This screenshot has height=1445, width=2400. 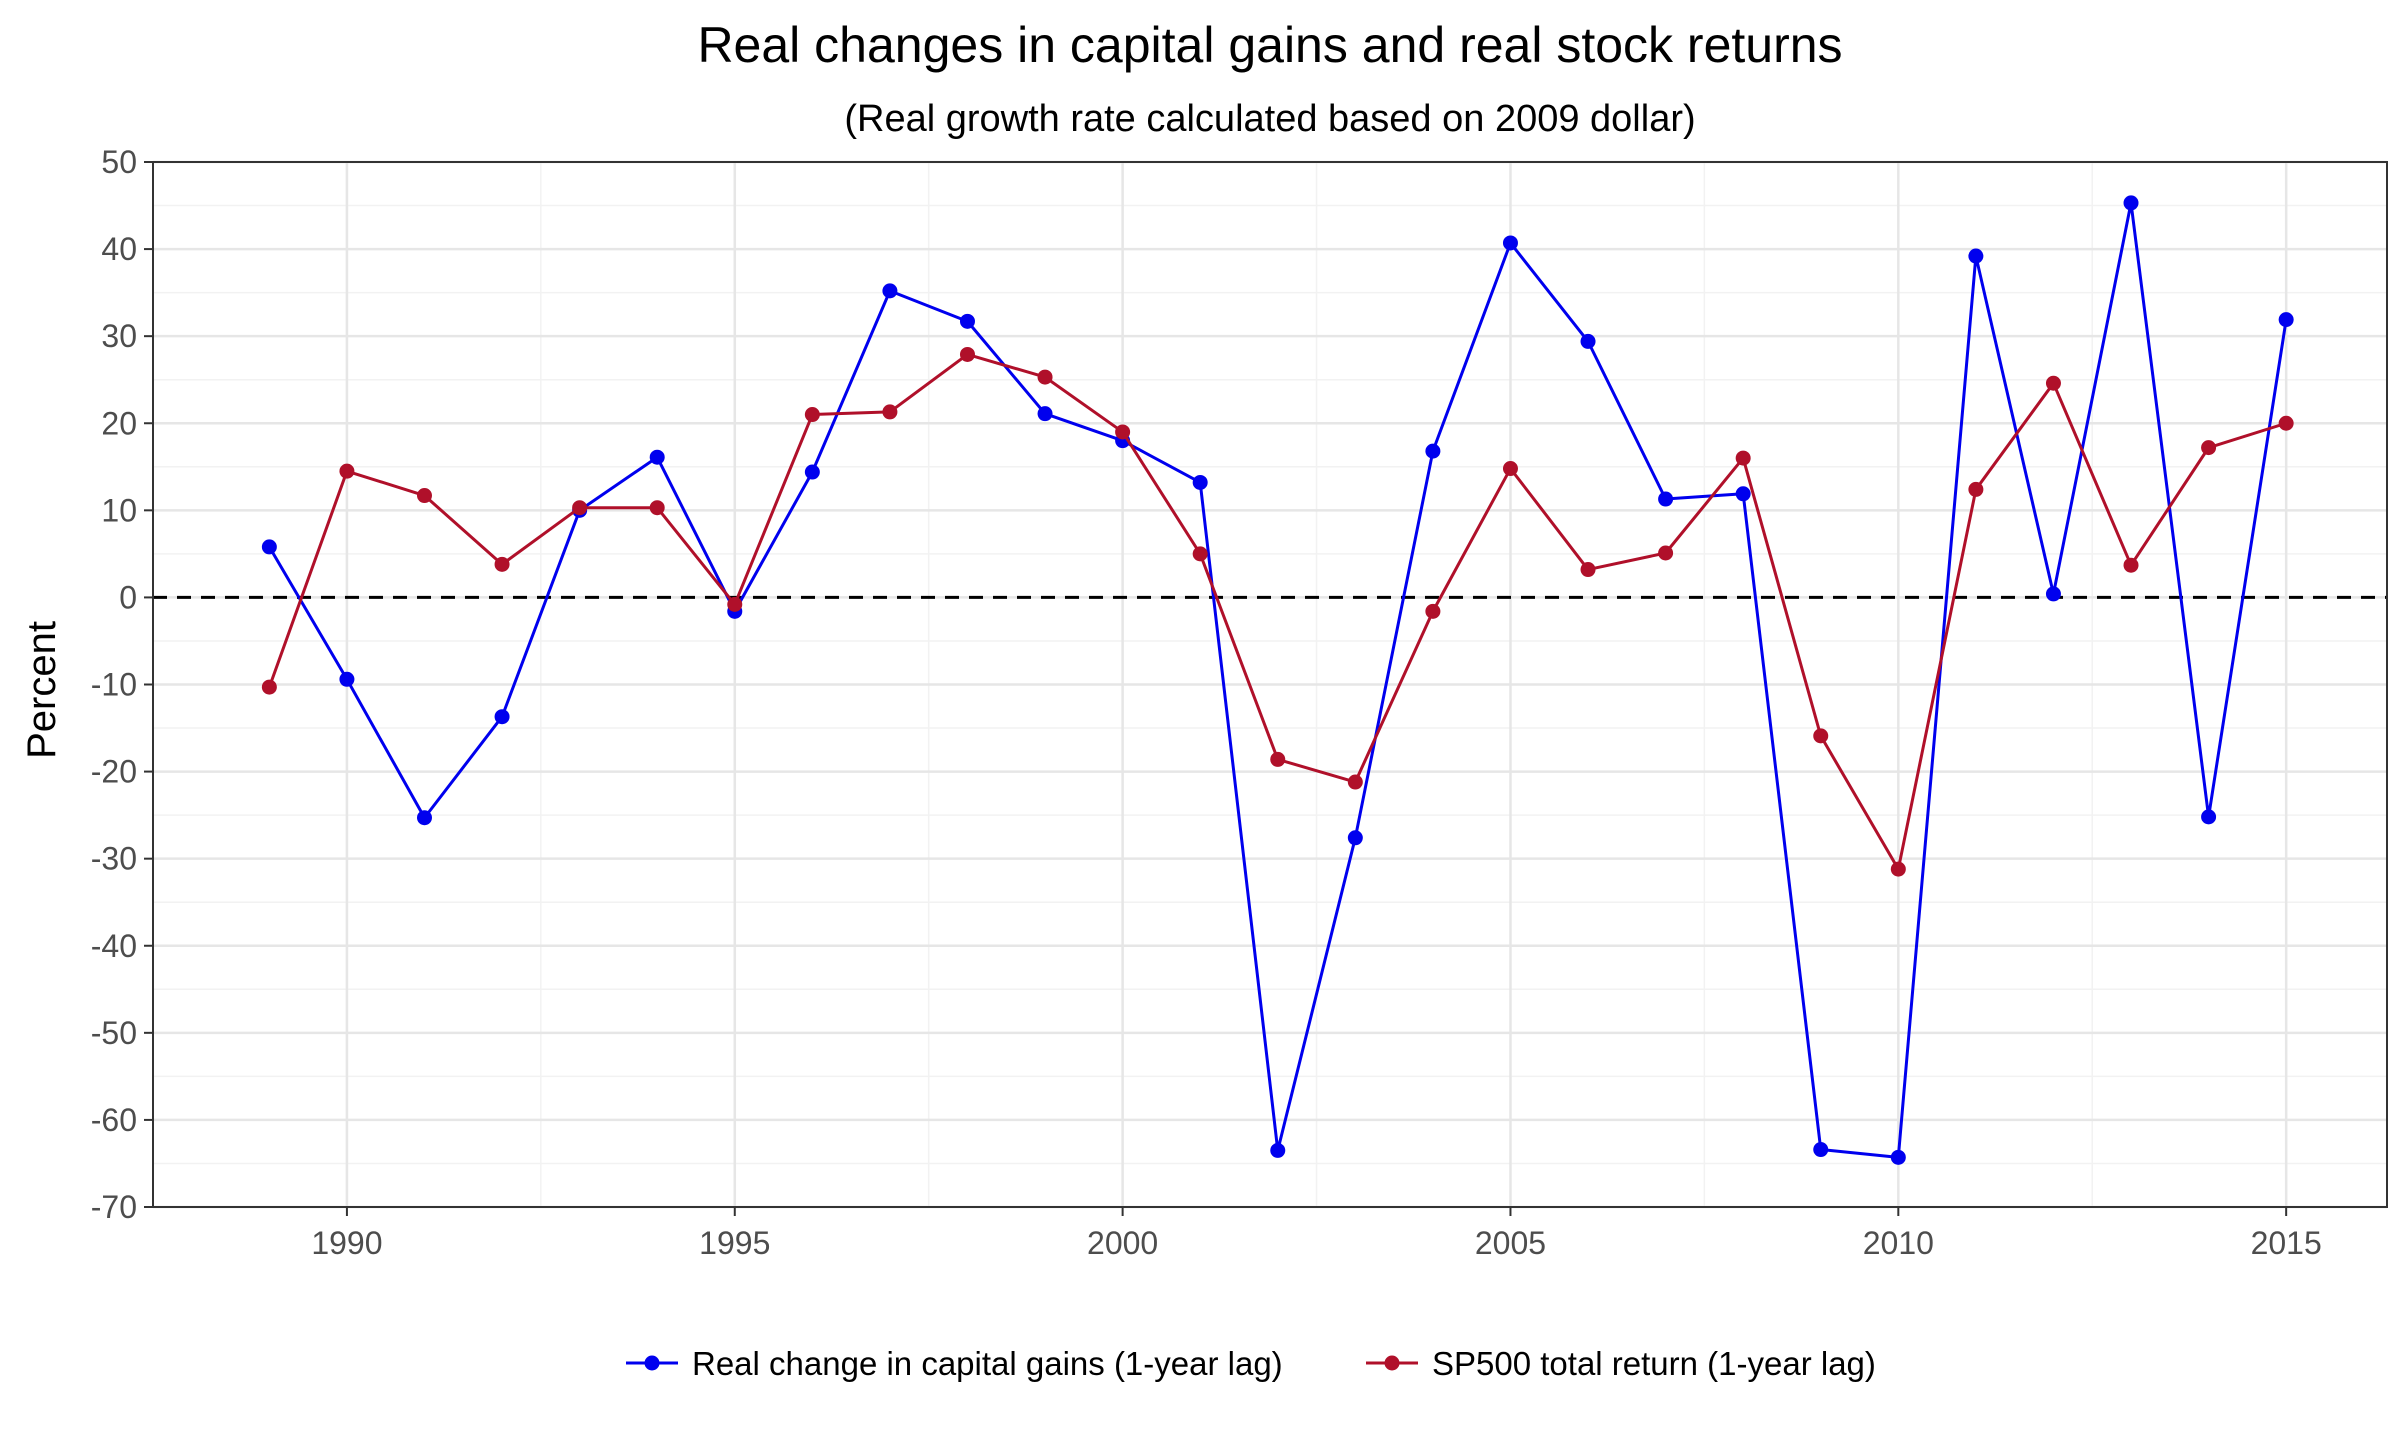 What do you see at coordinates (1654, 1363) in the screenshot?
I see `legend-label: SP500 total return (1-year lag)` at bounding box center [1654, 1363].